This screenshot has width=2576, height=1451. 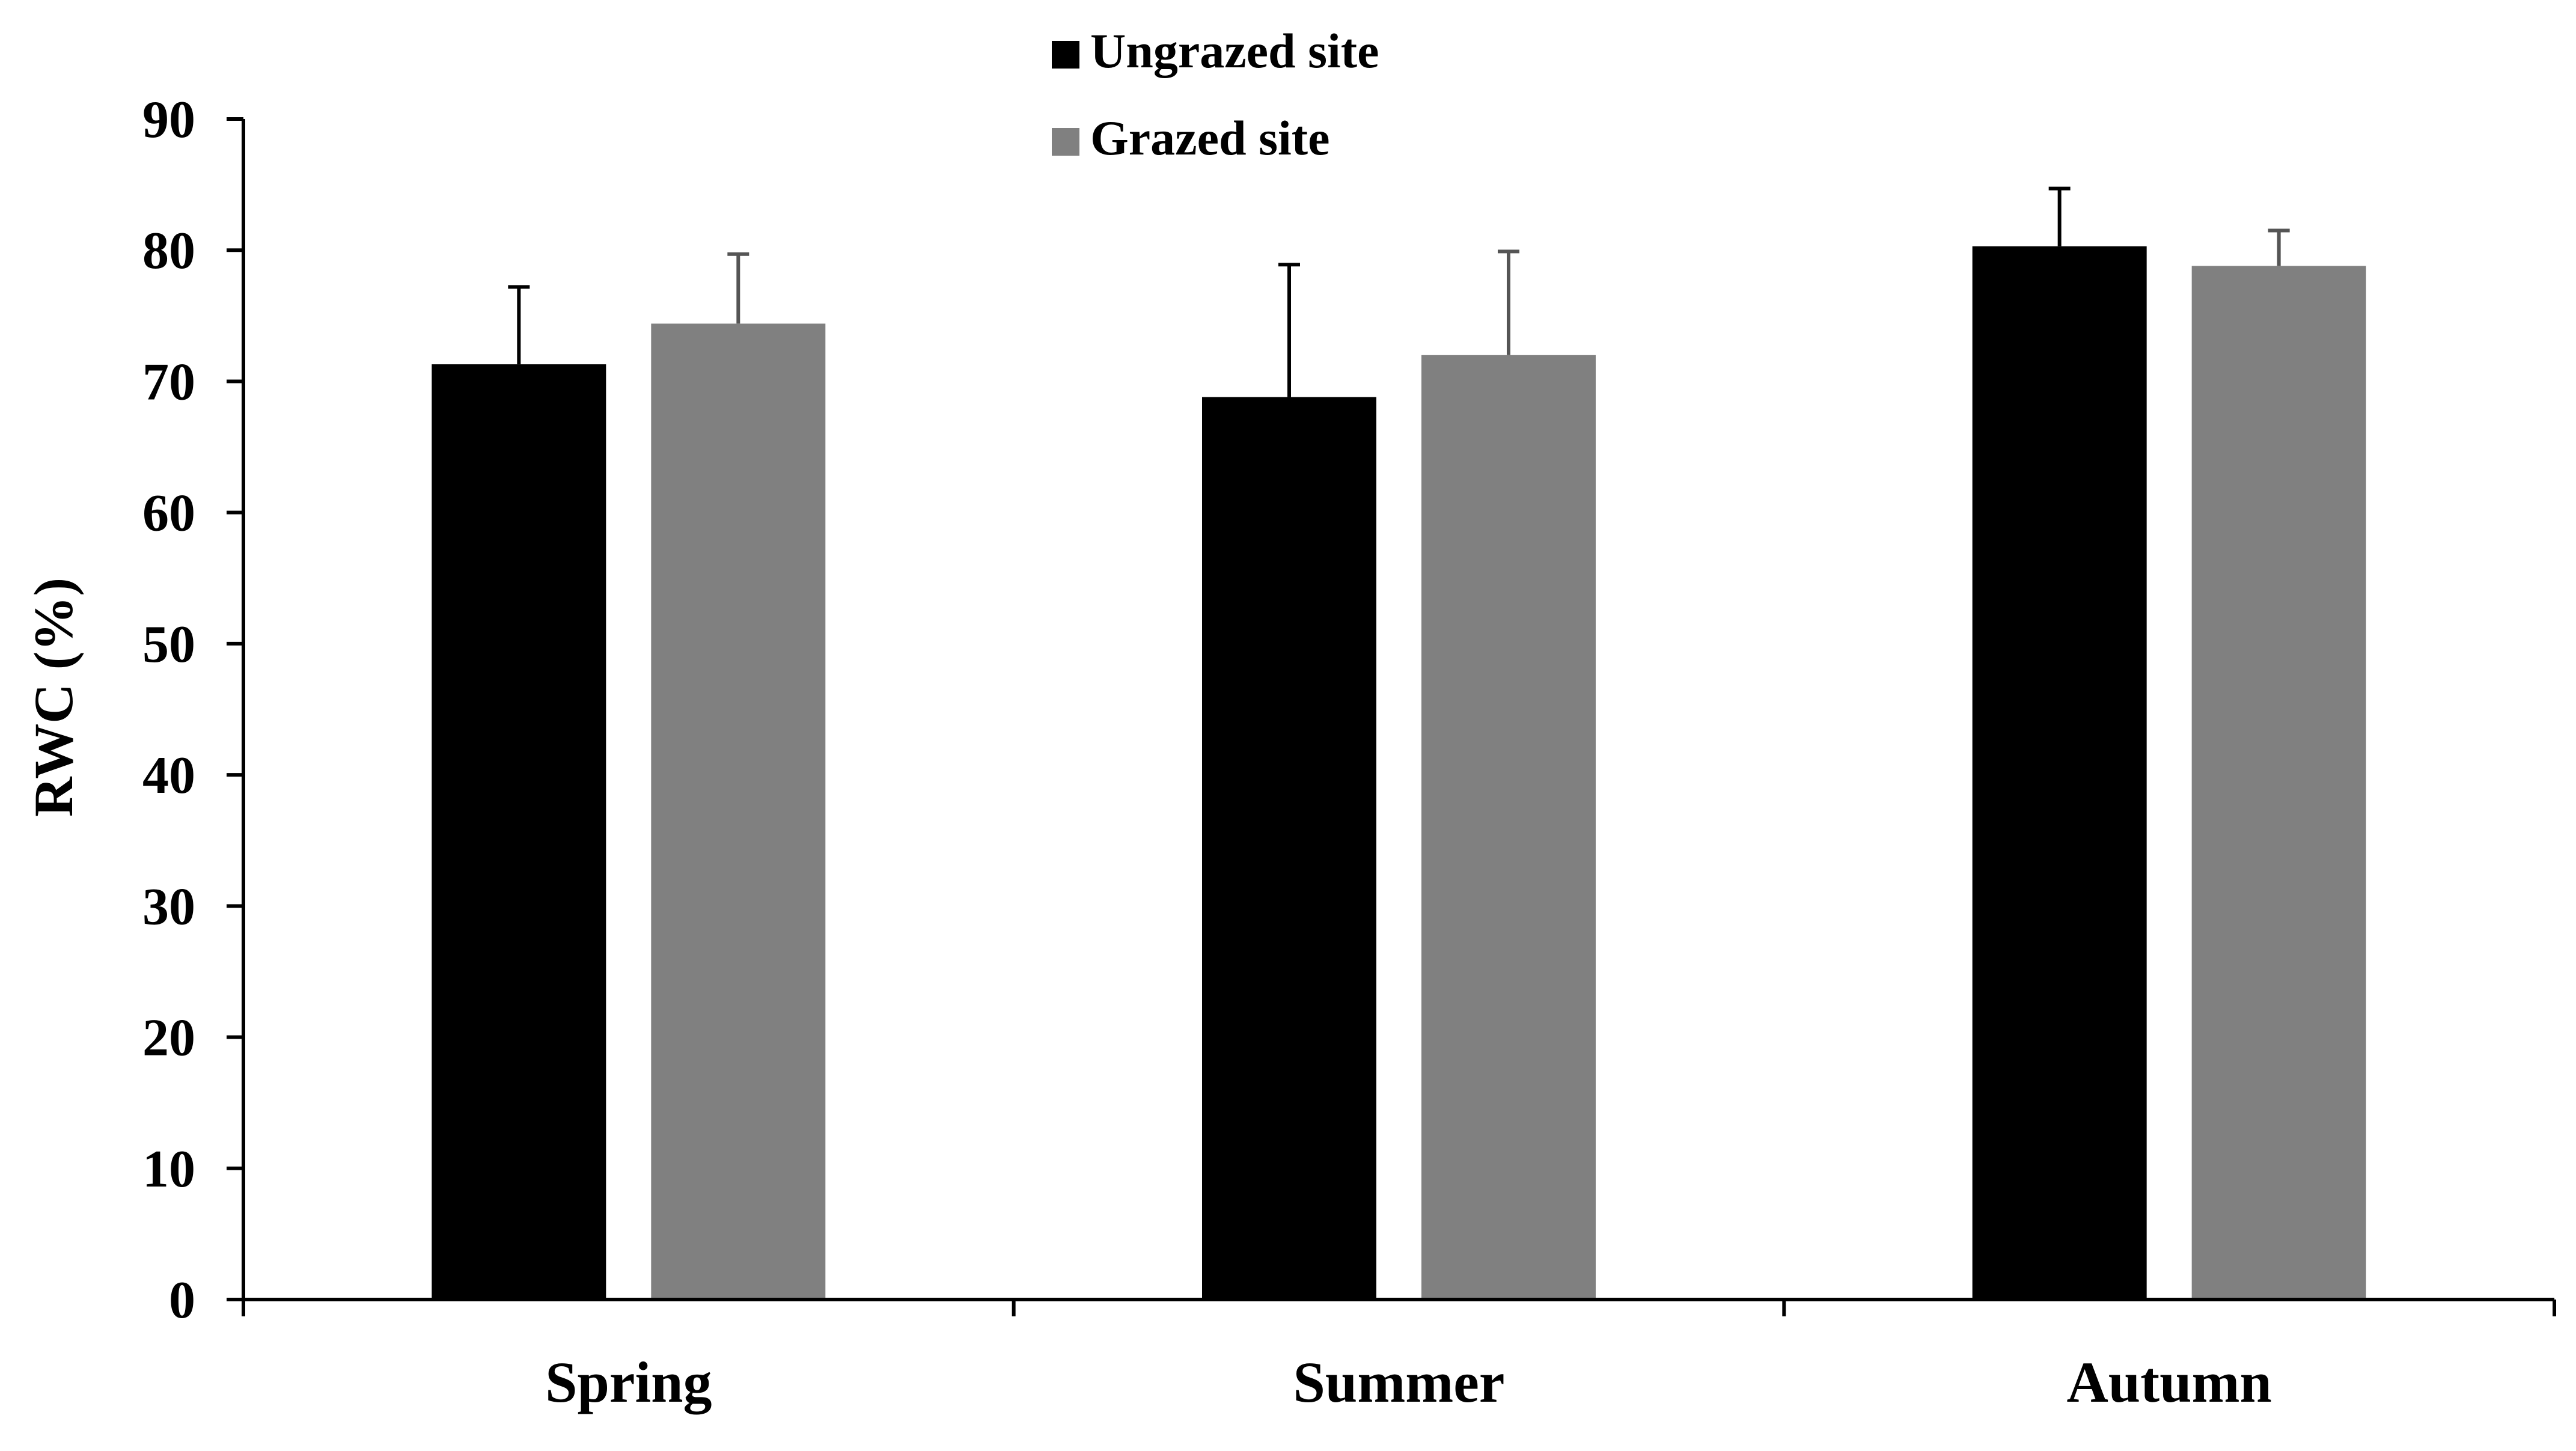 I want to click on y-tick-label: 40, so click(x=168, y=776).